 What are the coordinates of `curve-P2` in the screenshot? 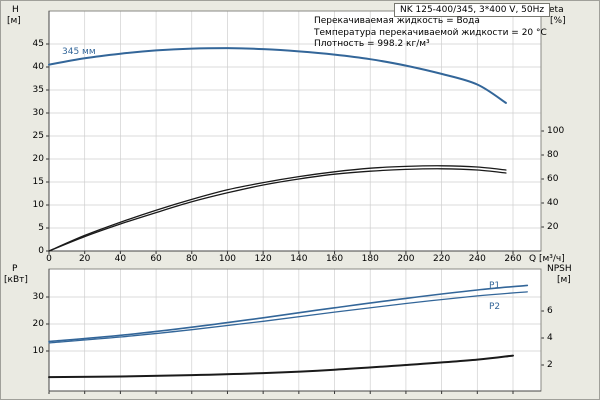 It's located at (288, 317).